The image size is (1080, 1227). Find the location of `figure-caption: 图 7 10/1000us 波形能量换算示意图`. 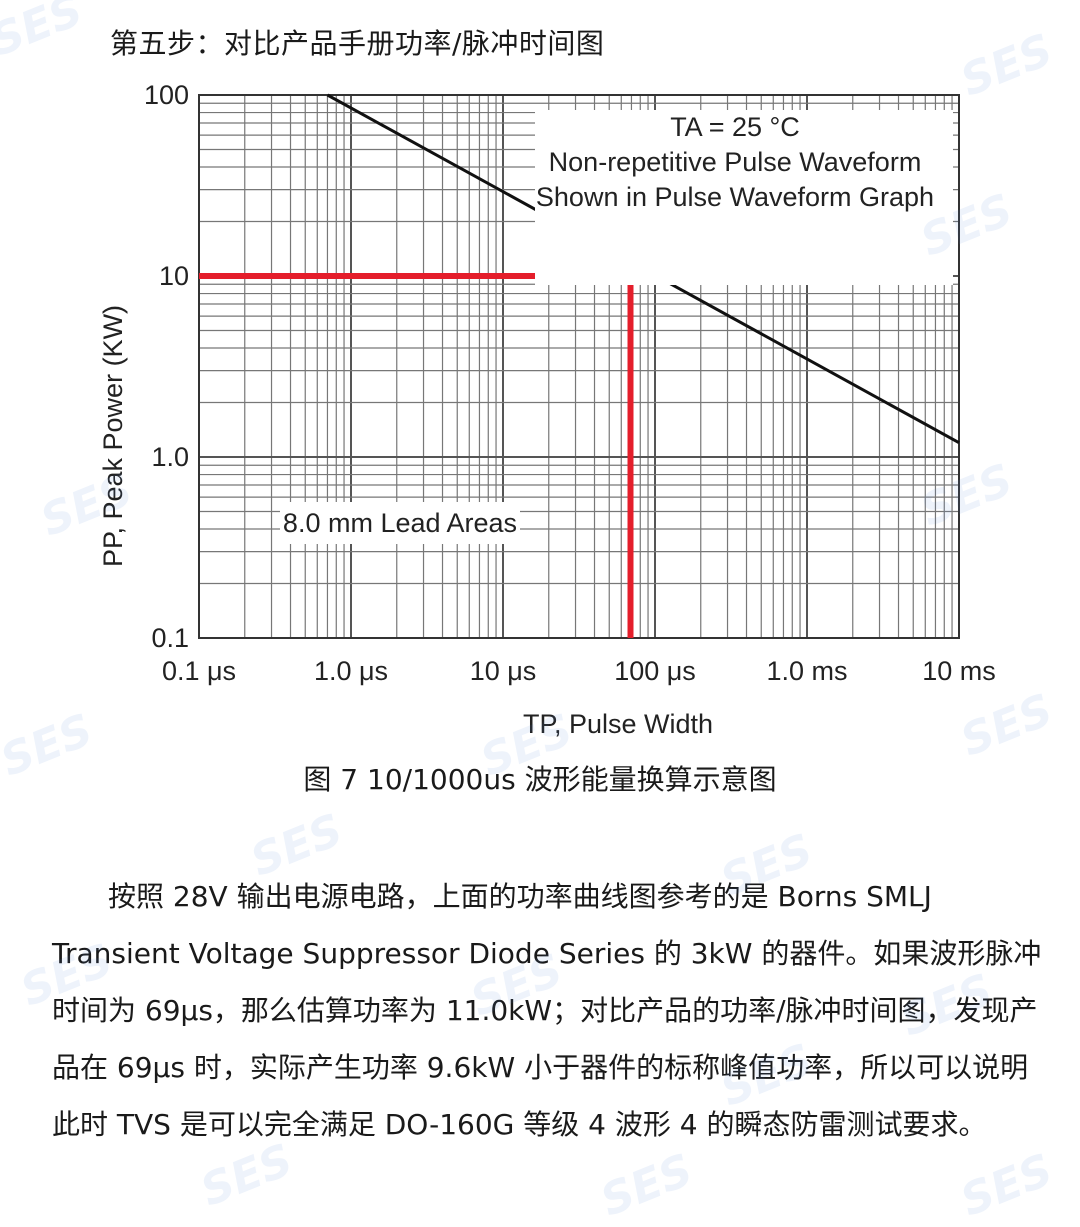

figure-caption: 图 7 10/1000us 波形能量换算示意图 is located at coordinates (540, 779).